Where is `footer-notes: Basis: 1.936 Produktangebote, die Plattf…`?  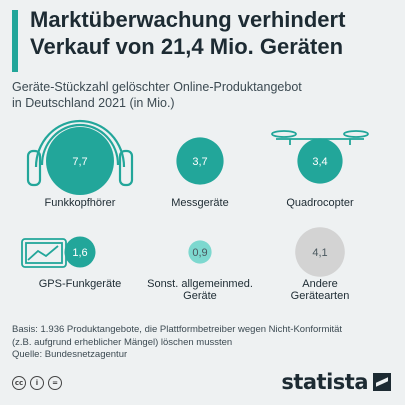 footer-notes: Basis: 1.936 Produktangebote, die Plattf… is located at coordinates (207, 343).